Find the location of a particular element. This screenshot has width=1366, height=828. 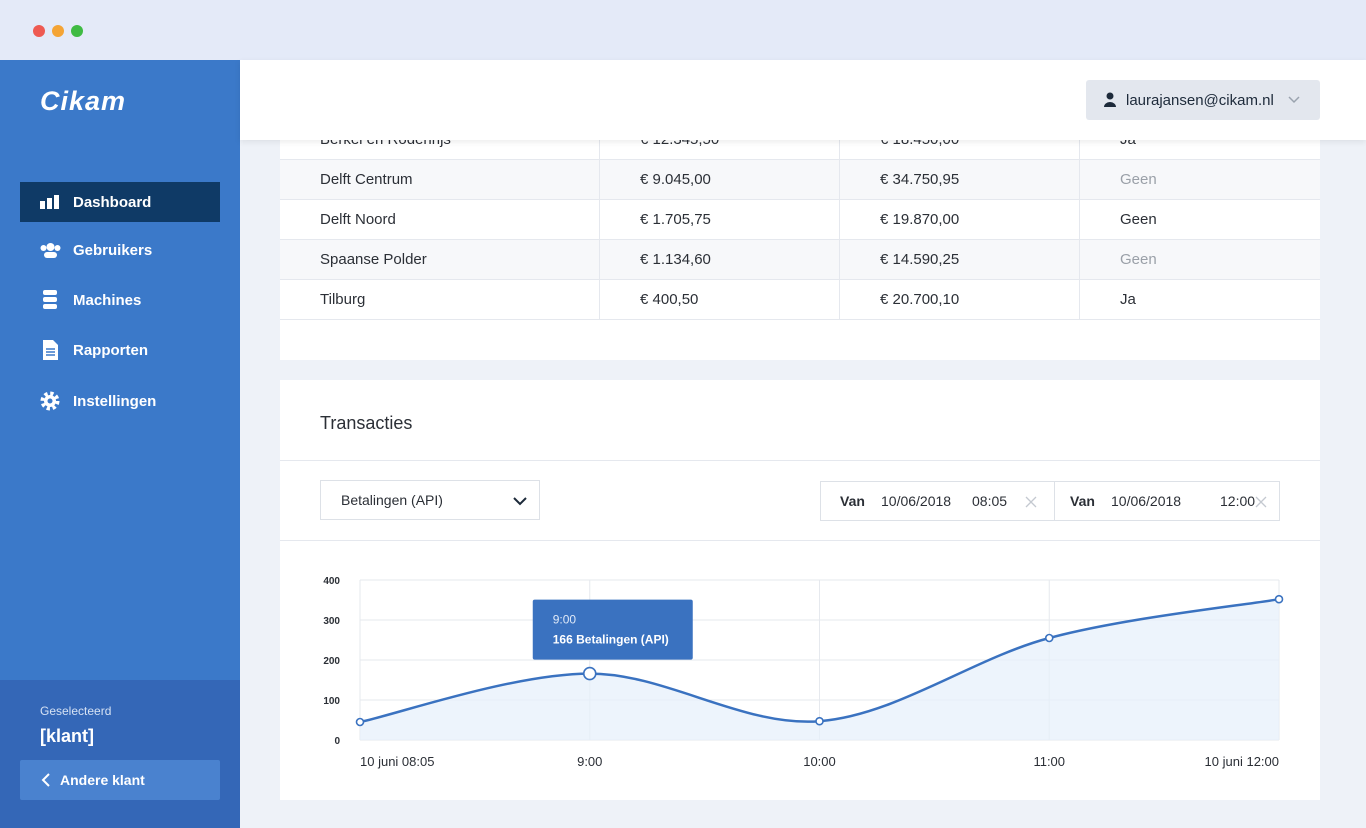

nav-item: Rapporten is located at coordinates (120, 350).